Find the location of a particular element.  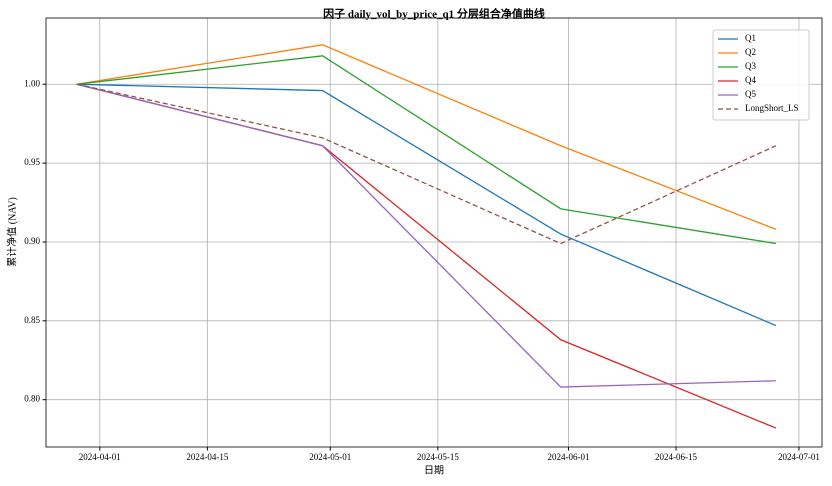

y-tick-label: 0.90 is located at coordinates (32, 241).